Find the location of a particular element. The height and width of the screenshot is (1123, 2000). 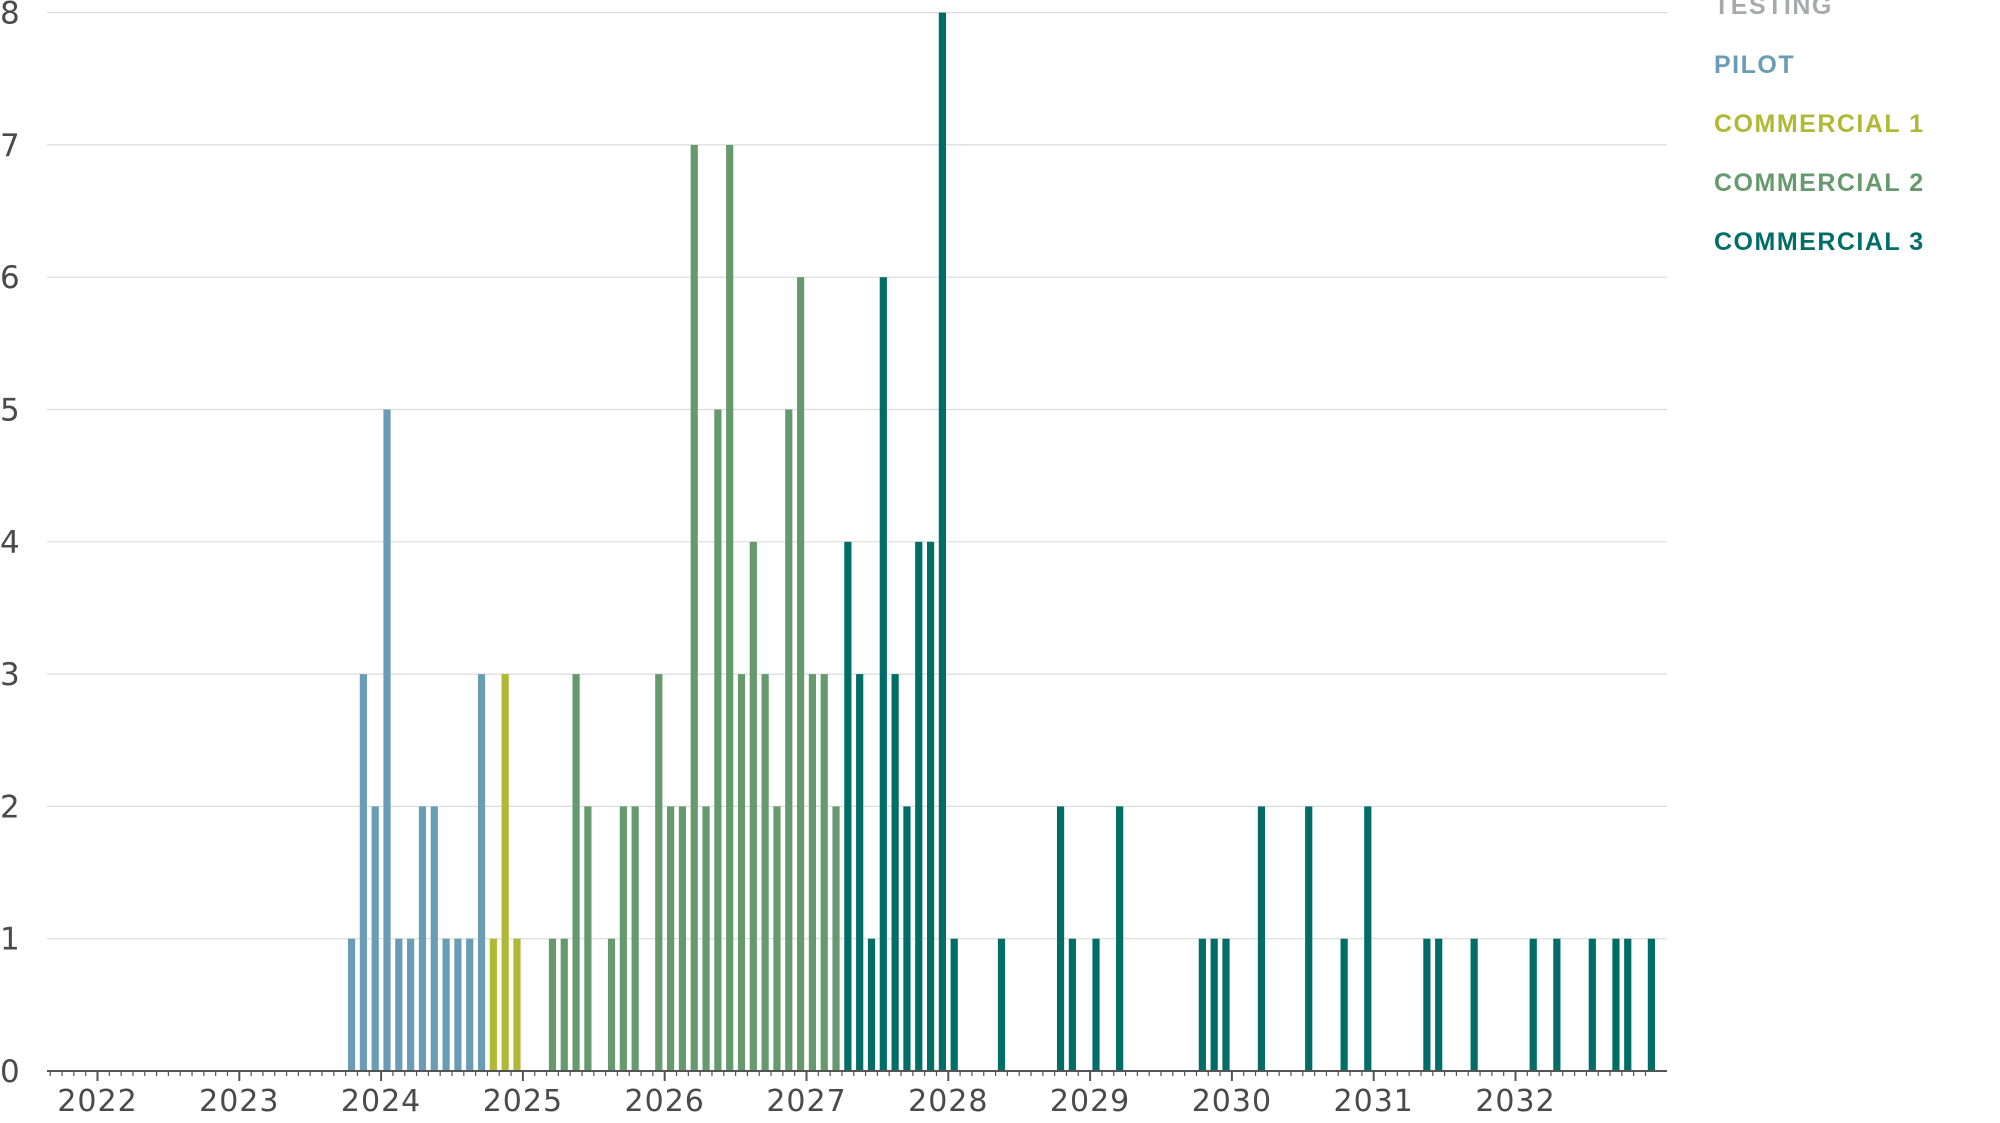

x-tick-label: 2029 is located at coordinates (1090, 1101).